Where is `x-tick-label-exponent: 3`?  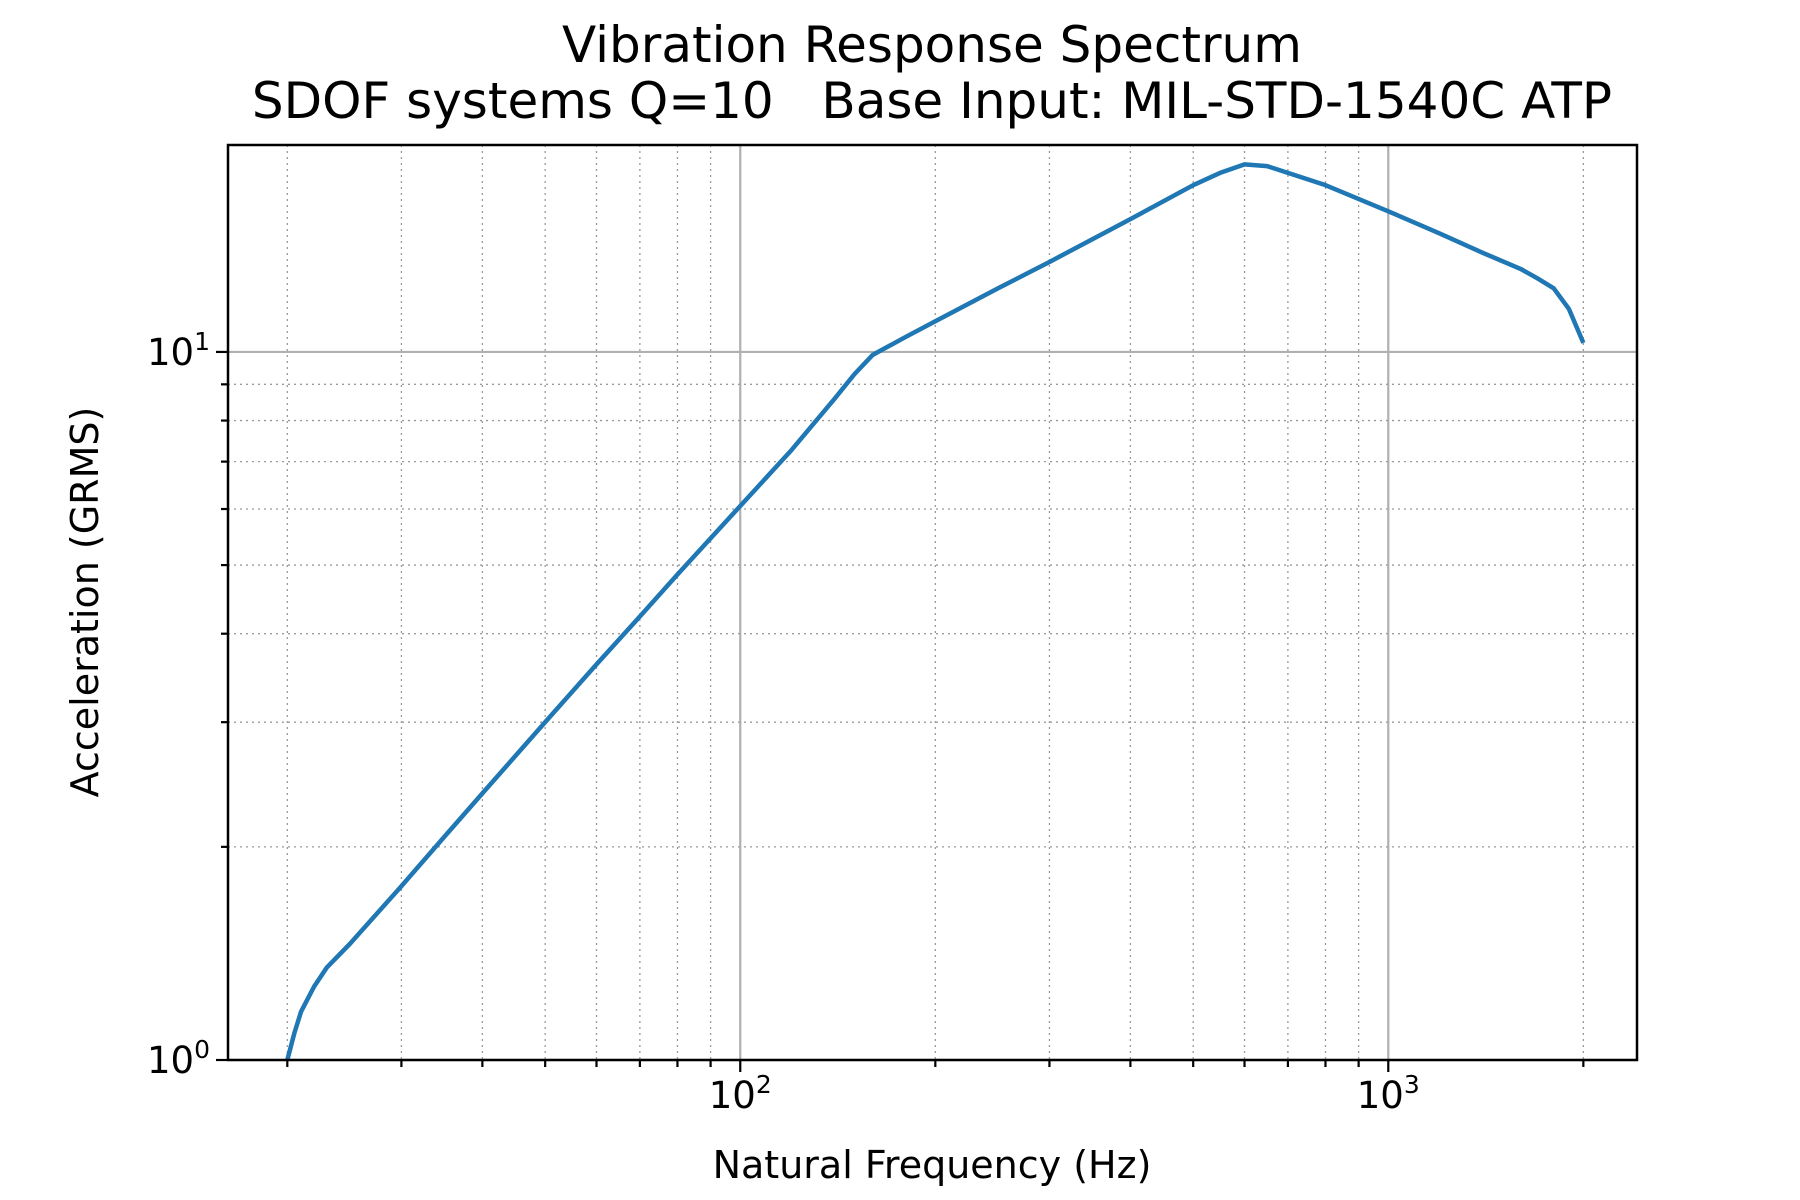 x-tick-label-exponent: 3 is located at coordinates (1412, 1084).